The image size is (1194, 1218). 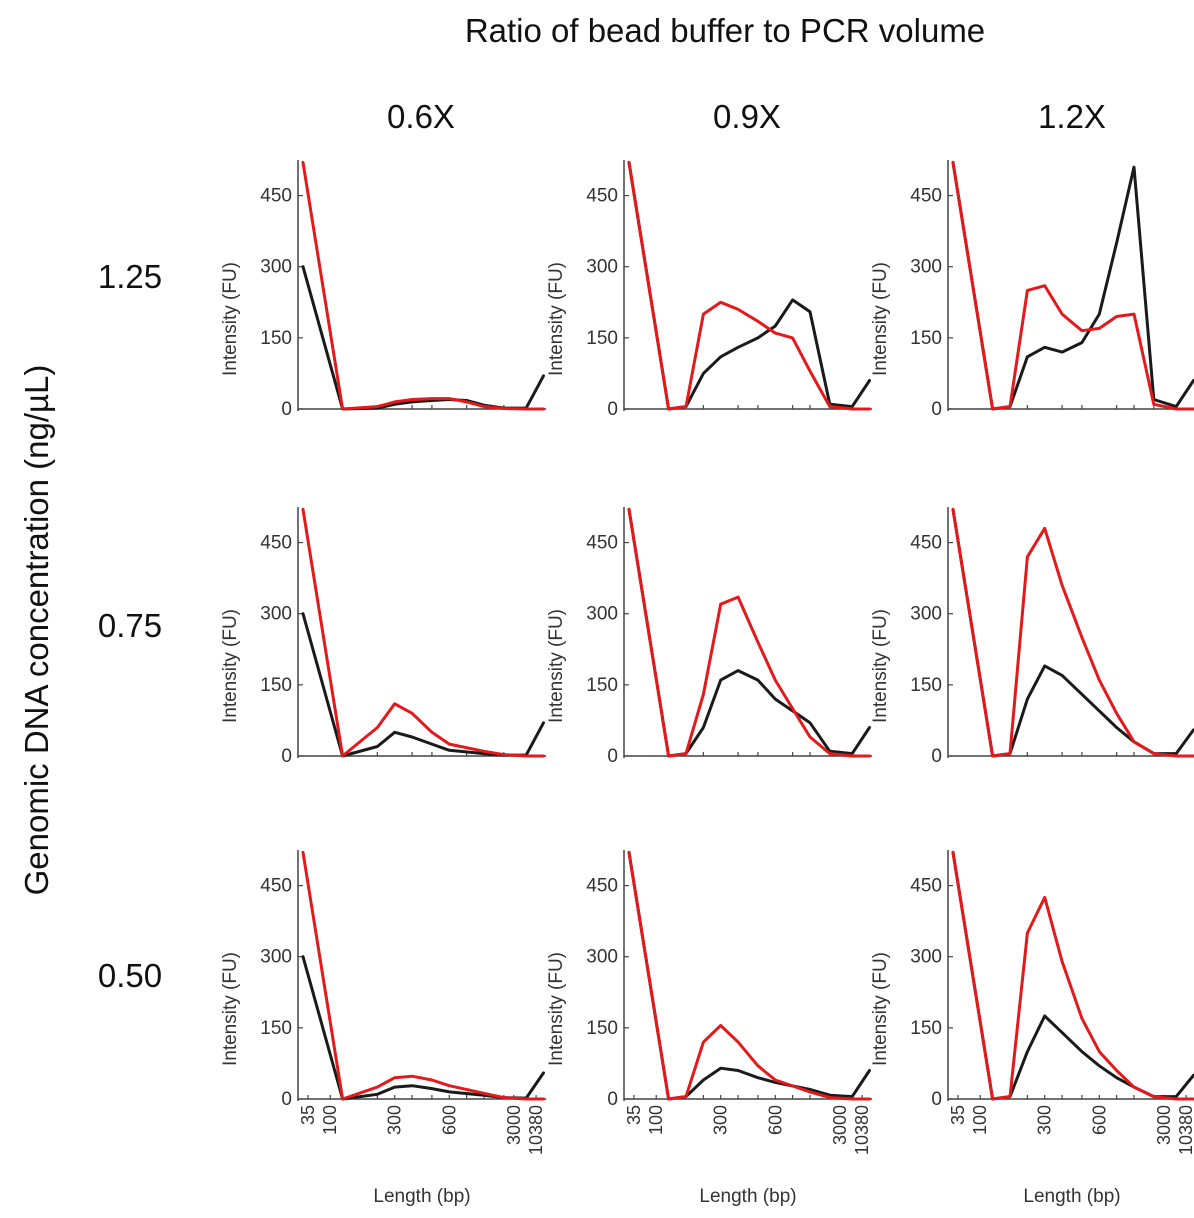 What do you see at coordinates (1072, 116) in the screenshot?
I see `column-label-1-2x: 1.2X` at bounding box center [1072, 116].